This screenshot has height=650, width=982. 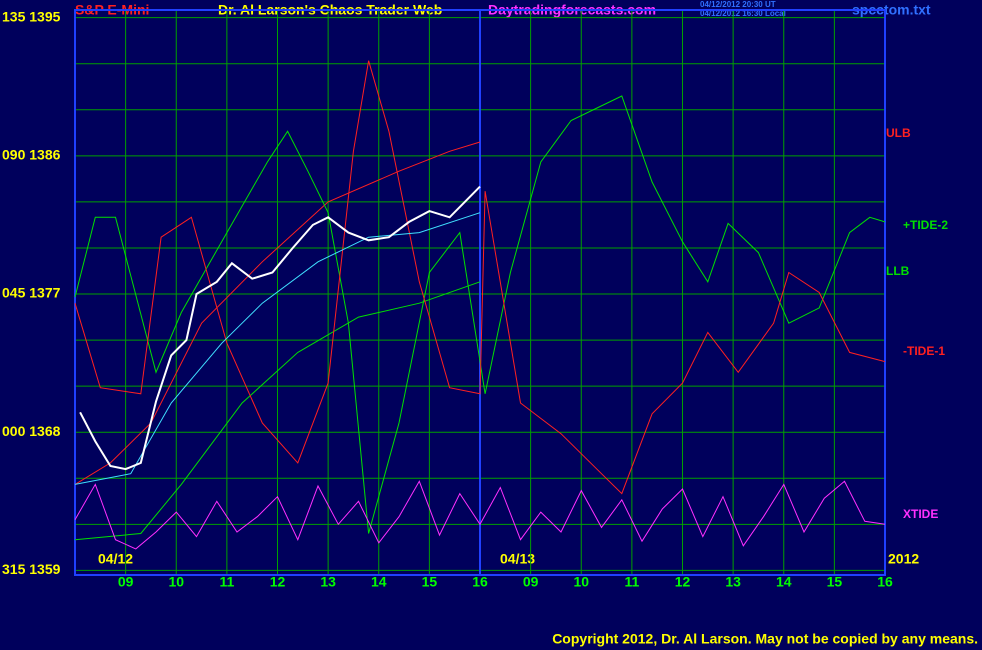 I want to click on year-label: 2012, so click(x=903, y=559).